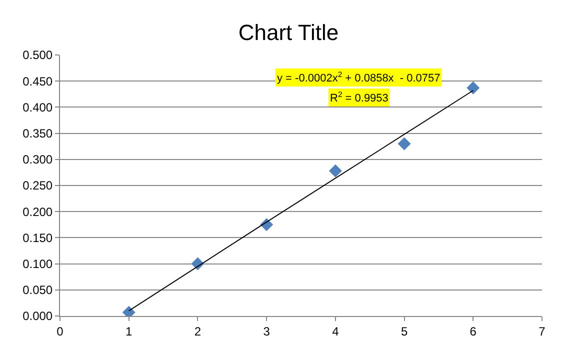 This screenshot has width=577, height=351. What do you see at coordinates (288, 32) in the screenshot?
I see `chart-title: Chart Title` at bounding box center [288, 32].